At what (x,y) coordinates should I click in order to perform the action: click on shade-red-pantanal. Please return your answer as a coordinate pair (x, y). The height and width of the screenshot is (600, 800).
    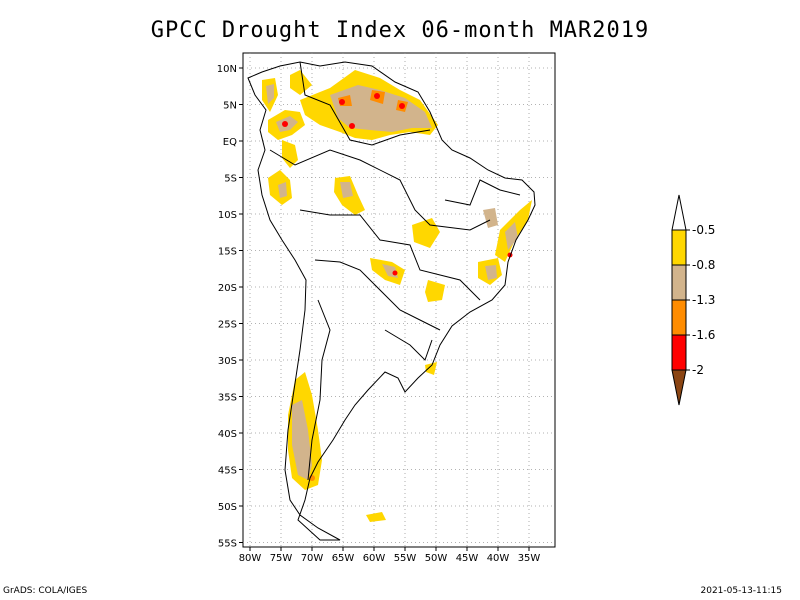
    Looking at the image, I should click on (395, 273).